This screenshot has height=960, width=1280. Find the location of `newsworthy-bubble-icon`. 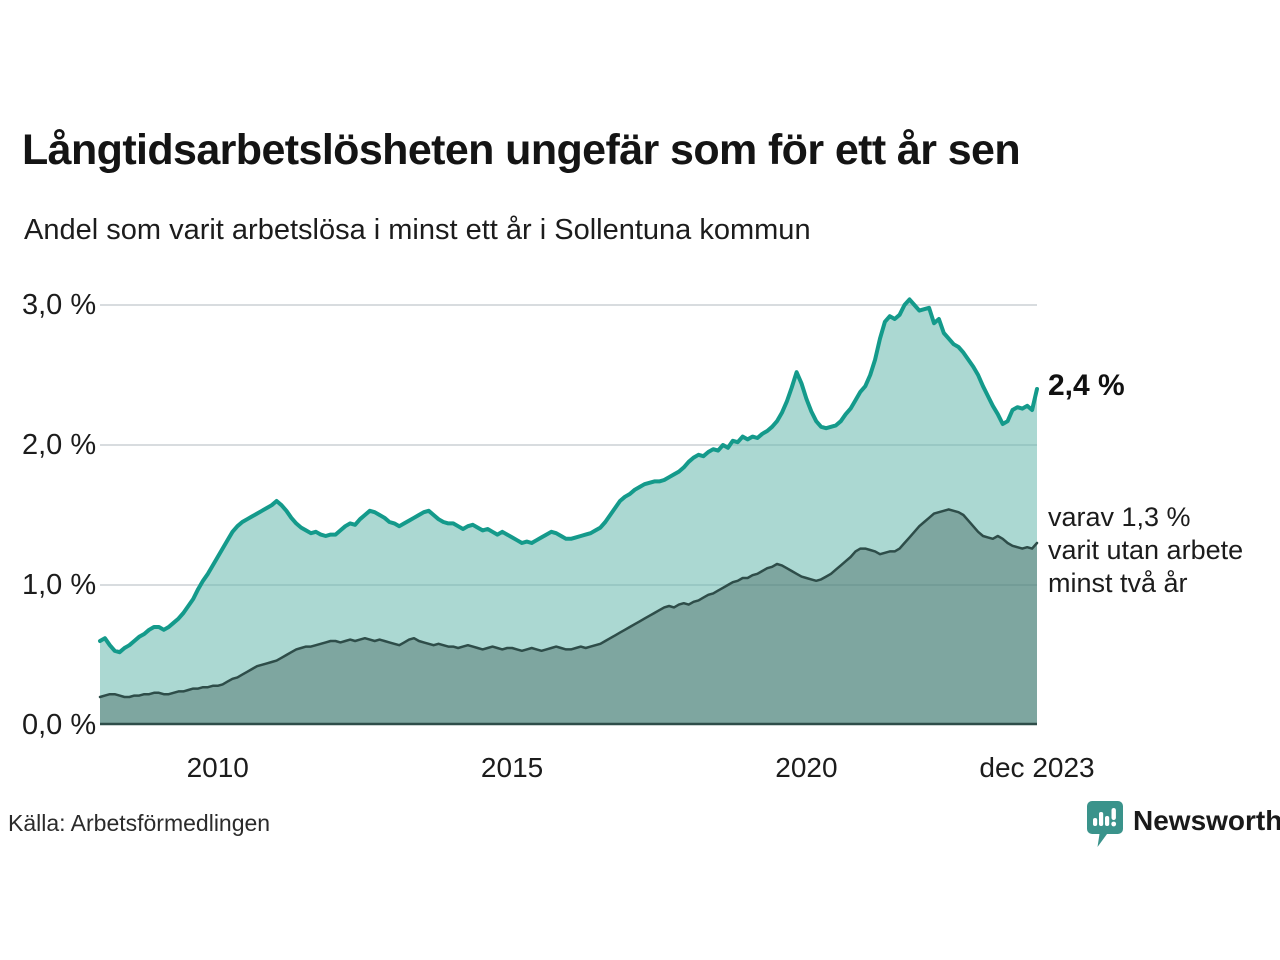

newsworthy-bubble-icon is located at coordinates (1105, 824).